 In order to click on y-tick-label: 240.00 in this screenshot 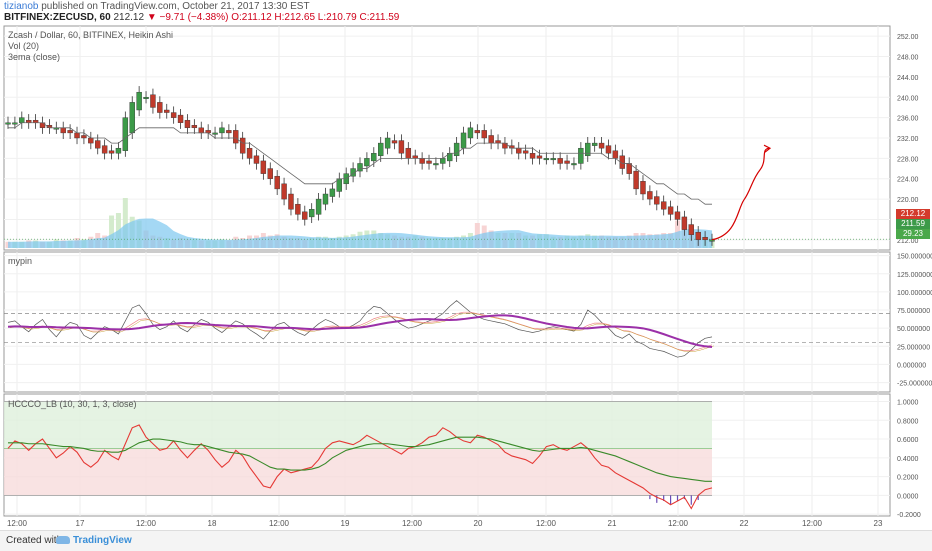, I will do `click(908, 98)`.